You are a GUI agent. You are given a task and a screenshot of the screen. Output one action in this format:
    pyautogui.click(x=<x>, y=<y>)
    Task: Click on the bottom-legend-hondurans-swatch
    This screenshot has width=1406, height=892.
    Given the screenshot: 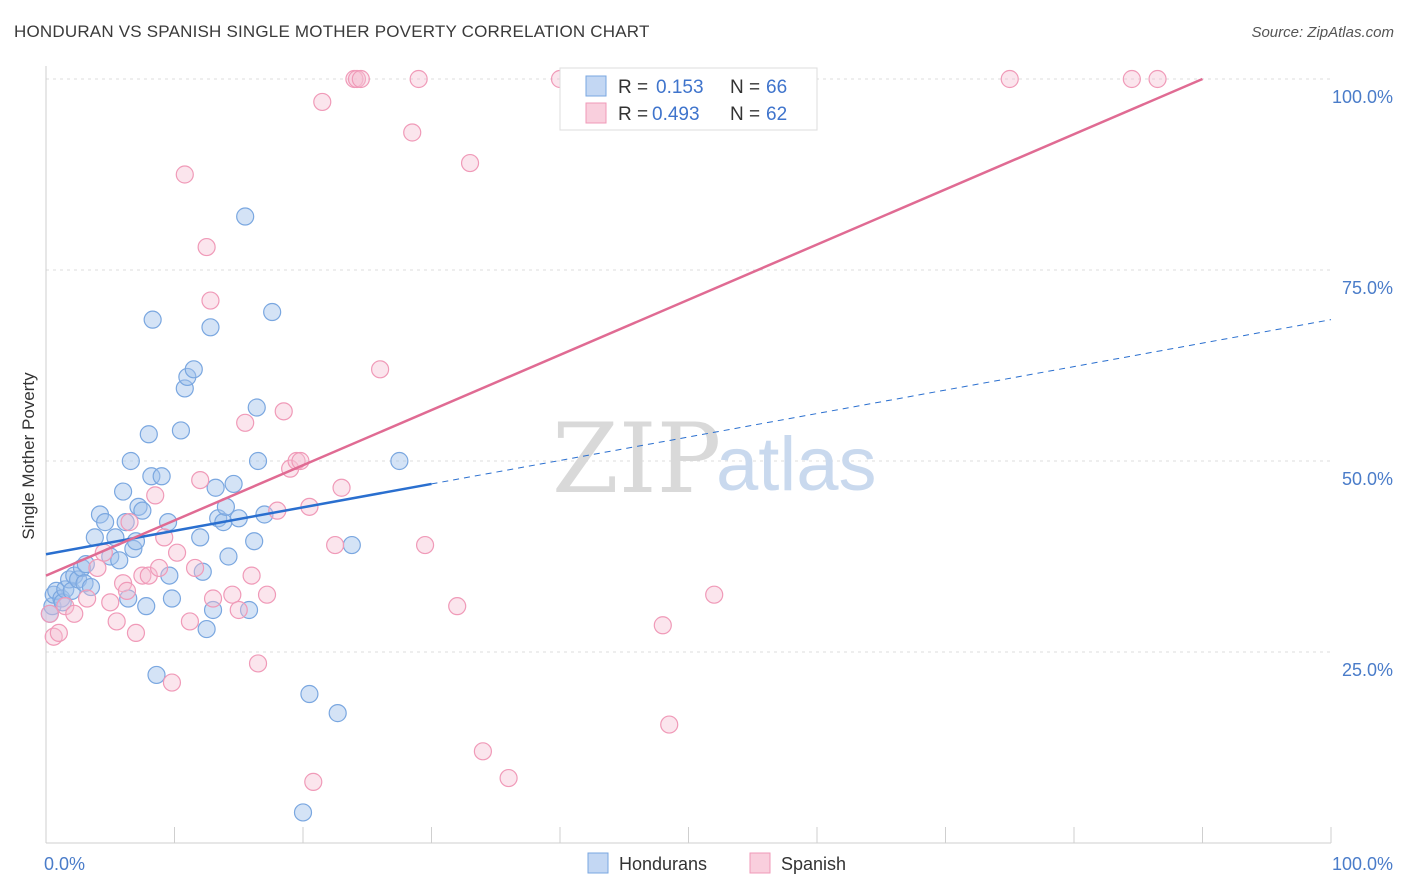 What is the action you would take?
    pyautogui.click(x=598, y=863)
    